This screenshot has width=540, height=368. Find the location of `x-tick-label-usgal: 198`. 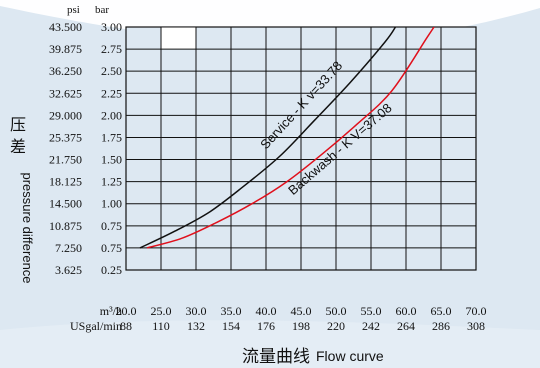

x-tick-label-usgal: 198 is located at coordinates (301, 326).